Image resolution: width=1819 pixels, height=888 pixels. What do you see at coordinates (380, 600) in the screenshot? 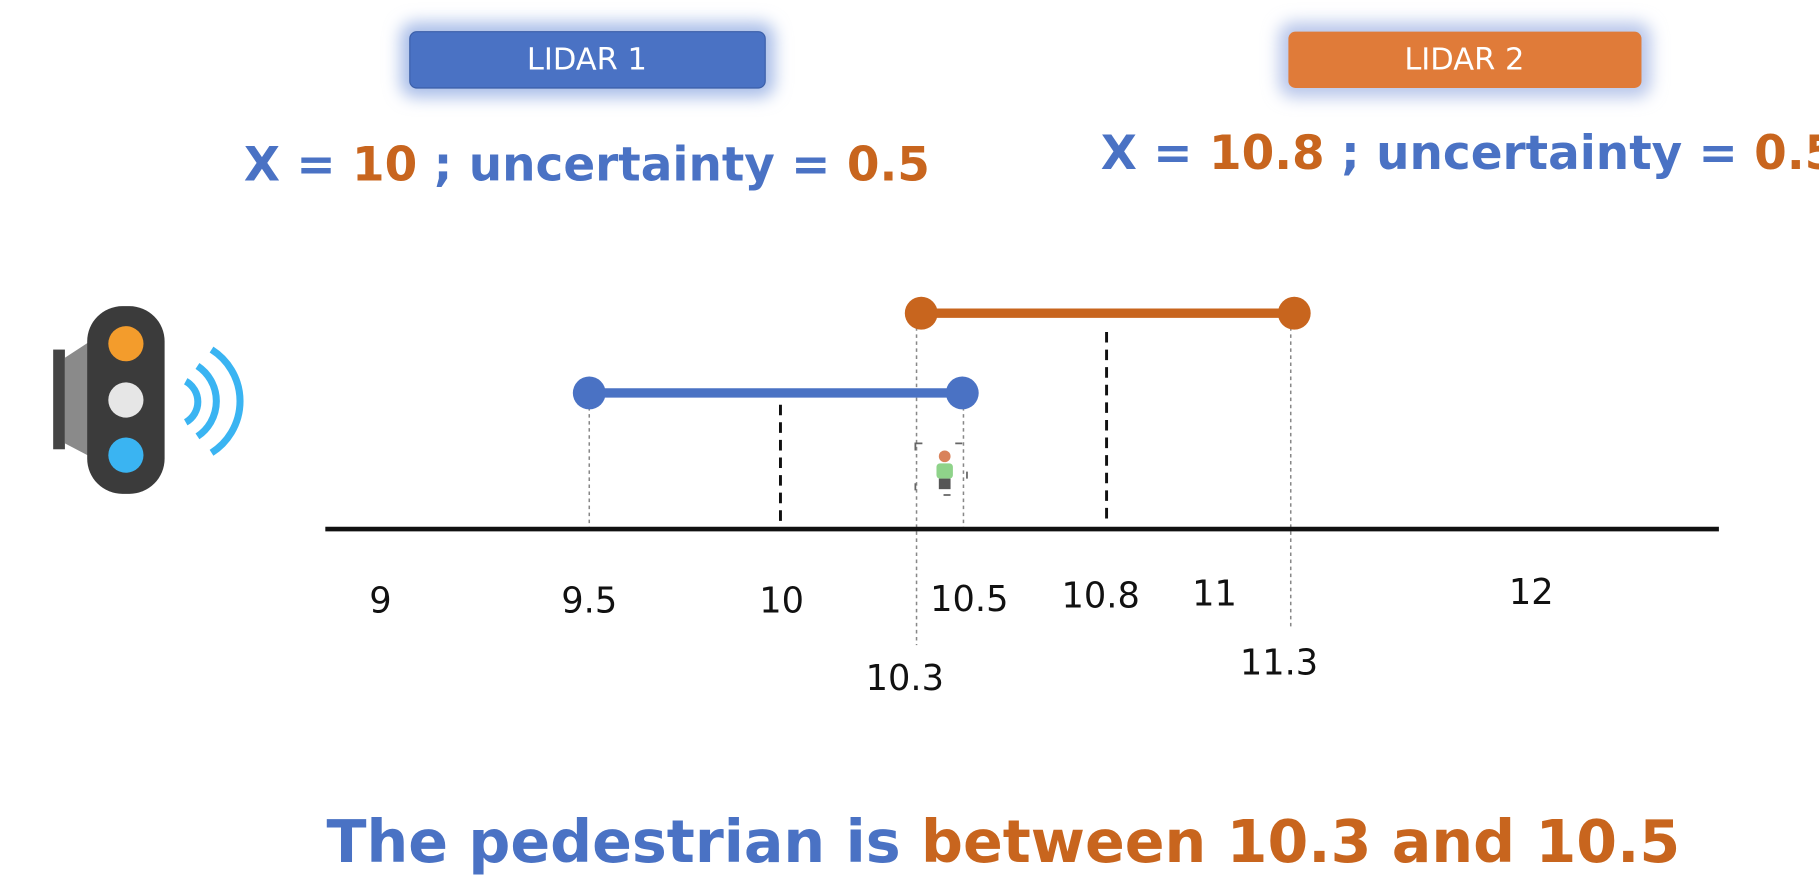
I see `axis-label: 9` at bounding box center [380, 600].